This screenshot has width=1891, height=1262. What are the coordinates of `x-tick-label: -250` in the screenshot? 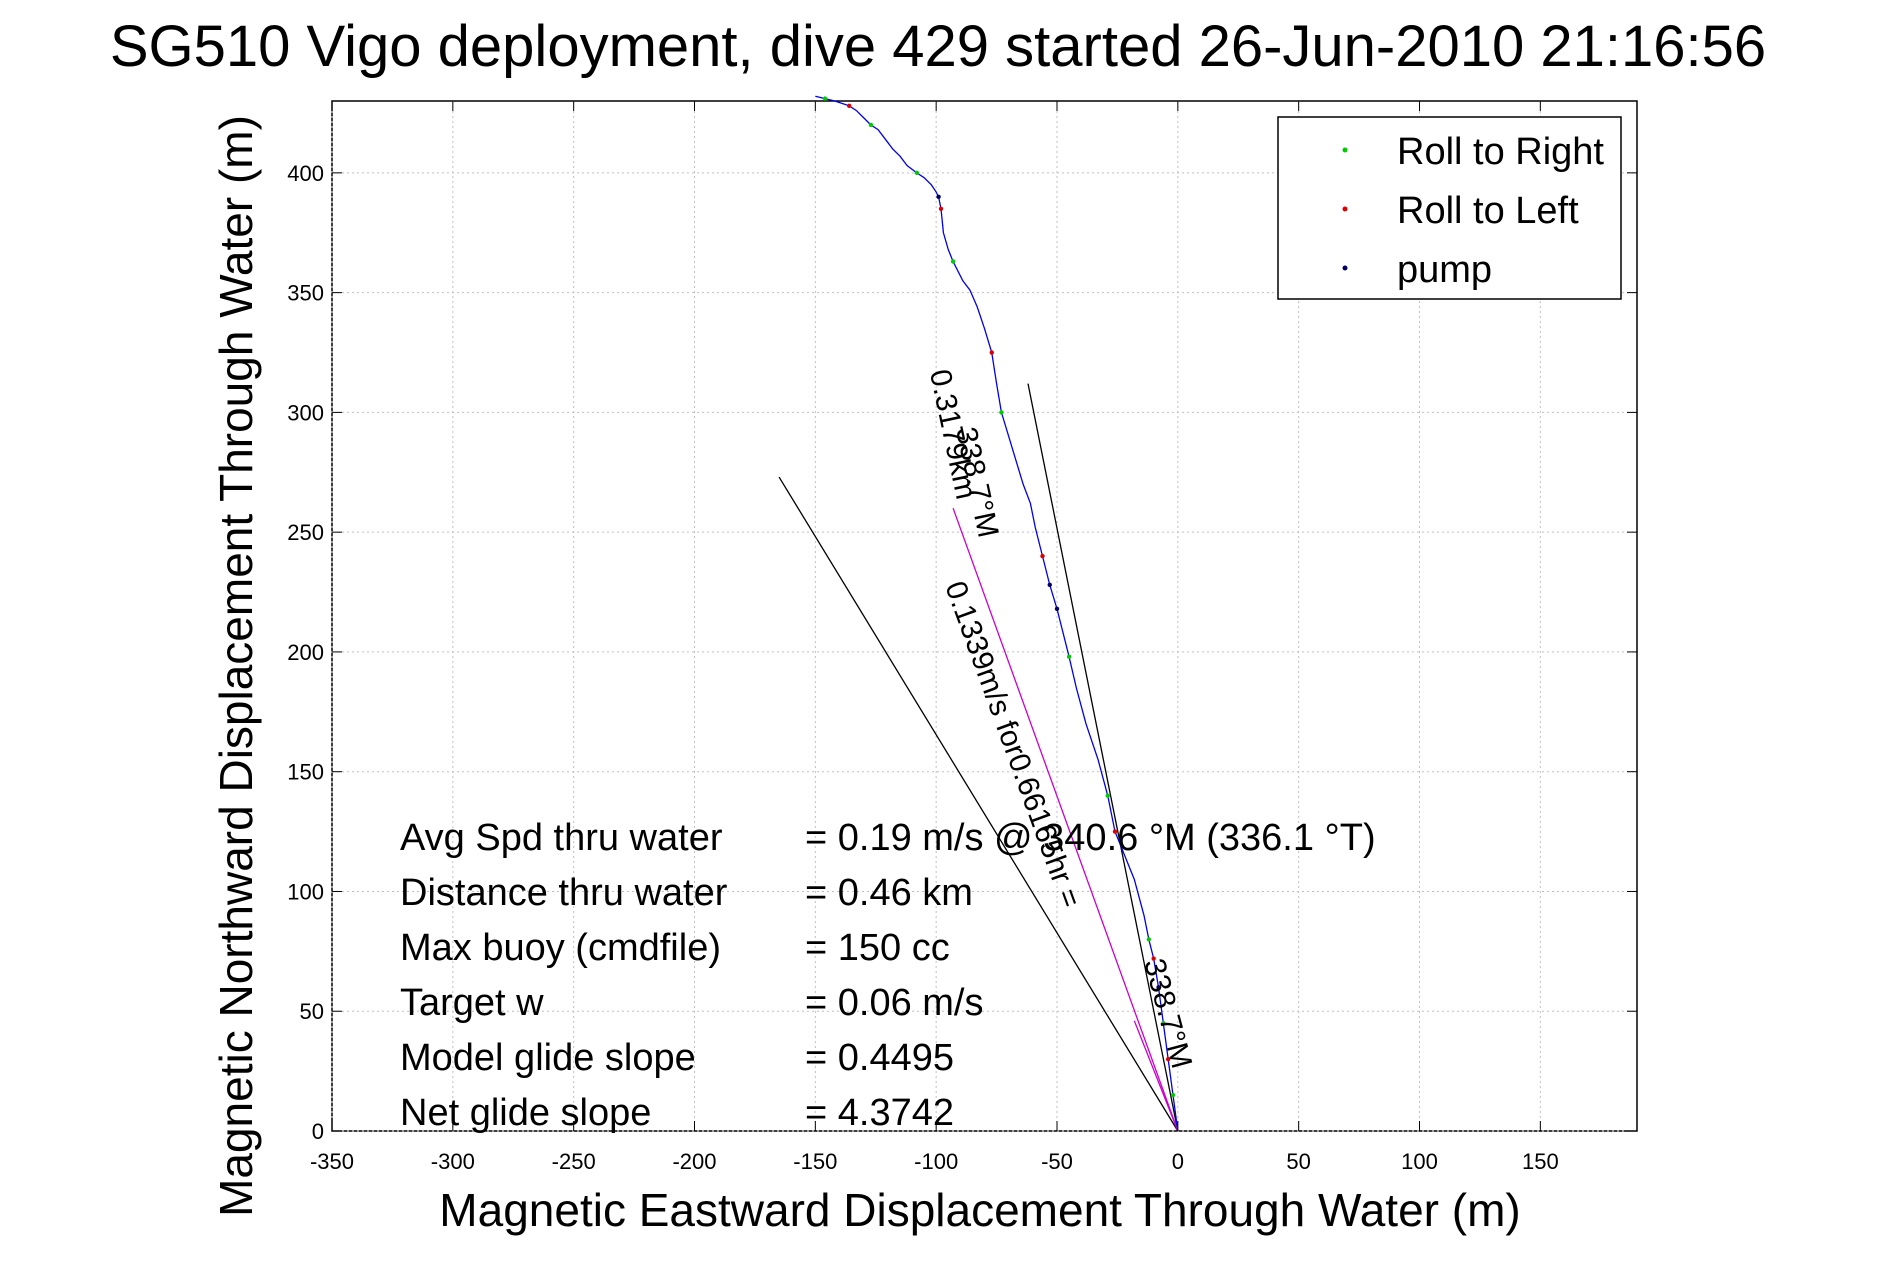 It's located at (574, 1161).